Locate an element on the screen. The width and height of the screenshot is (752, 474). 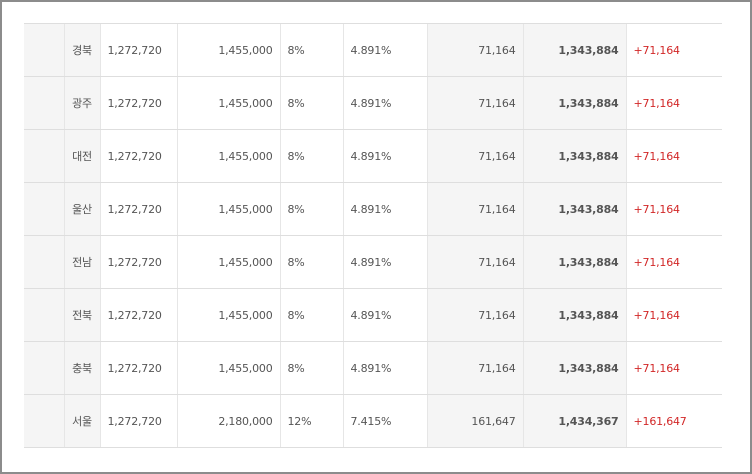
percent-cell: 12% is located at coordinates (311, 421).